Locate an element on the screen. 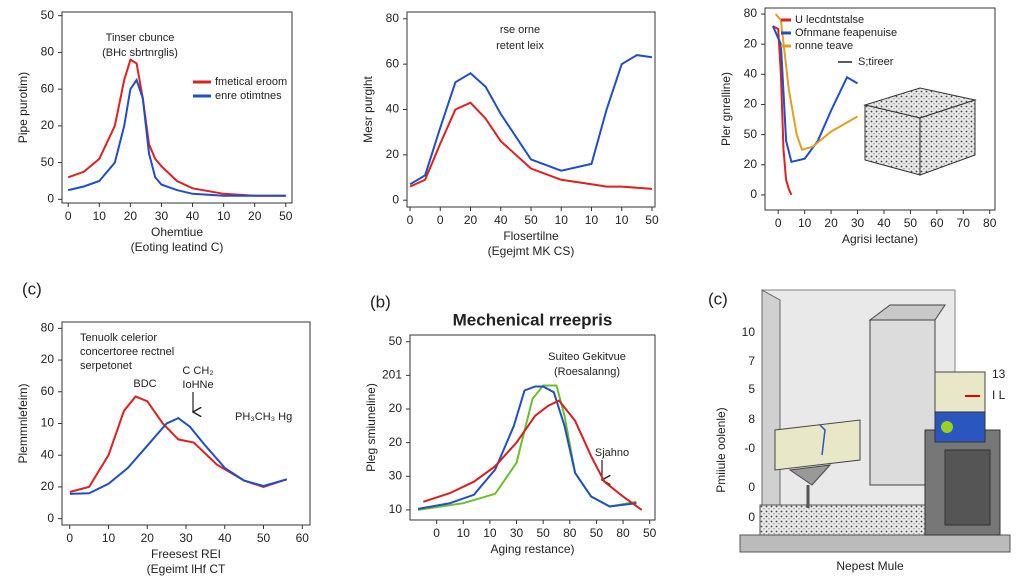  annotation: Sjahno is located at coordinates (612, 453).